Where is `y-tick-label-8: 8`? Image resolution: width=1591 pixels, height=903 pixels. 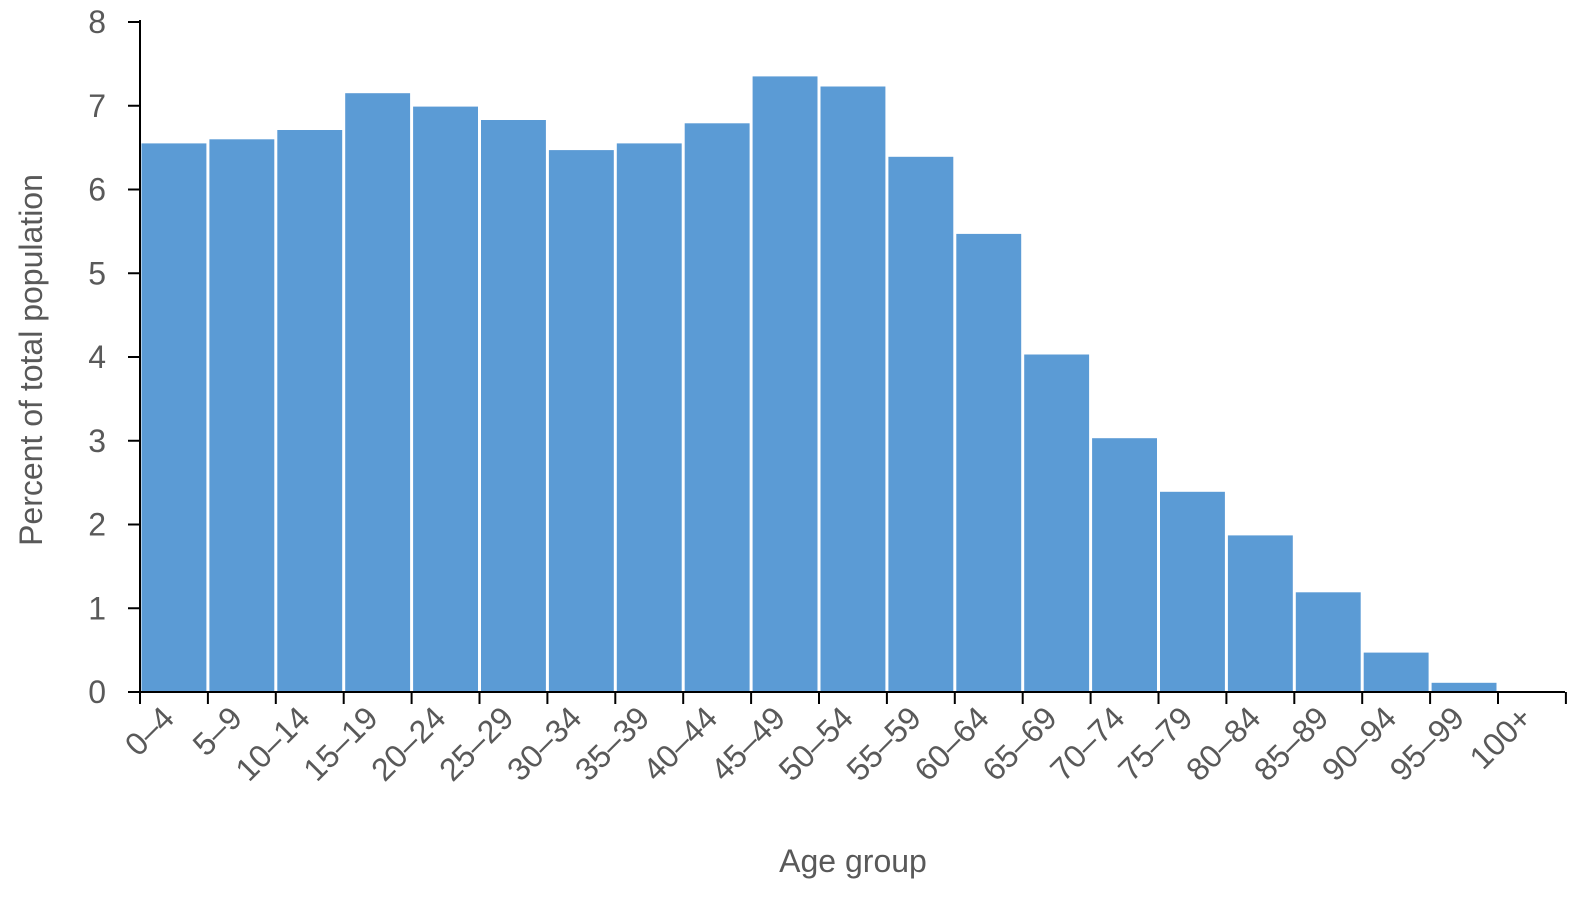
y-tick-label-8: 8 is located at coordinates (97, 22).